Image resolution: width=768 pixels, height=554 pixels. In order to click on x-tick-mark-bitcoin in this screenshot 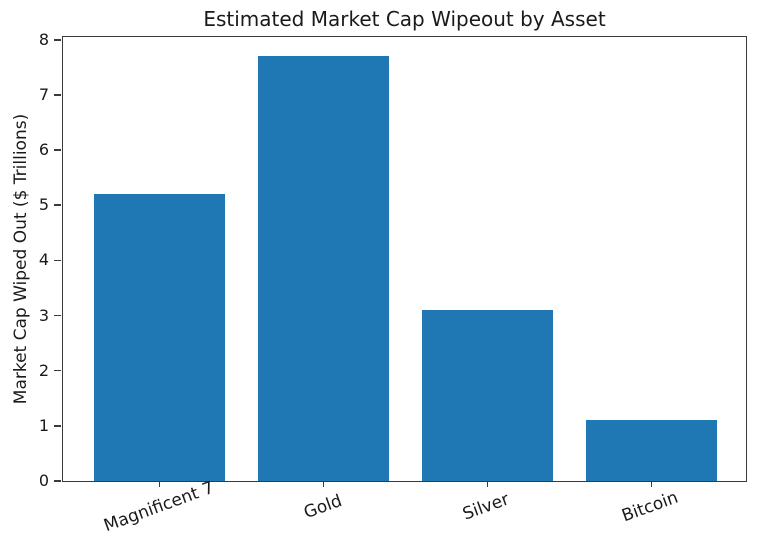, I will do `click(651, 484)`.